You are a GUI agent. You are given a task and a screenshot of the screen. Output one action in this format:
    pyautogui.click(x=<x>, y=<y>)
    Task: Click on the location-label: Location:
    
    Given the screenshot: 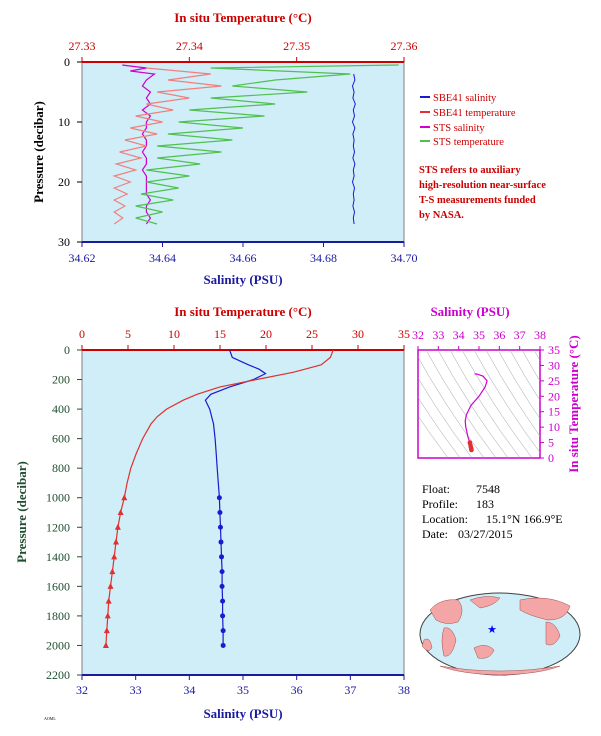 What is the action you would take?
    pyautogui.click(x=445, y=519)
    